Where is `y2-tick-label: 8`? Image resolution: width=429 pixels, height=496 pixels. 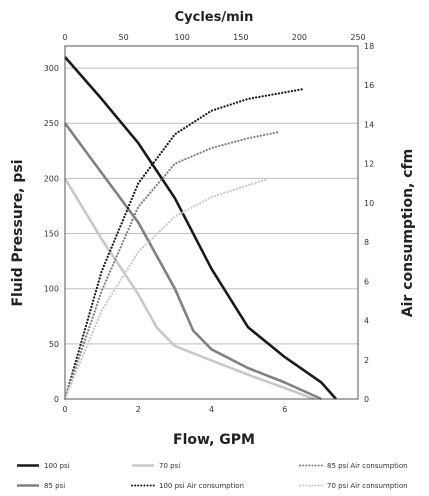
y2-tick-label: 8 is located at coordinates (366, 242).